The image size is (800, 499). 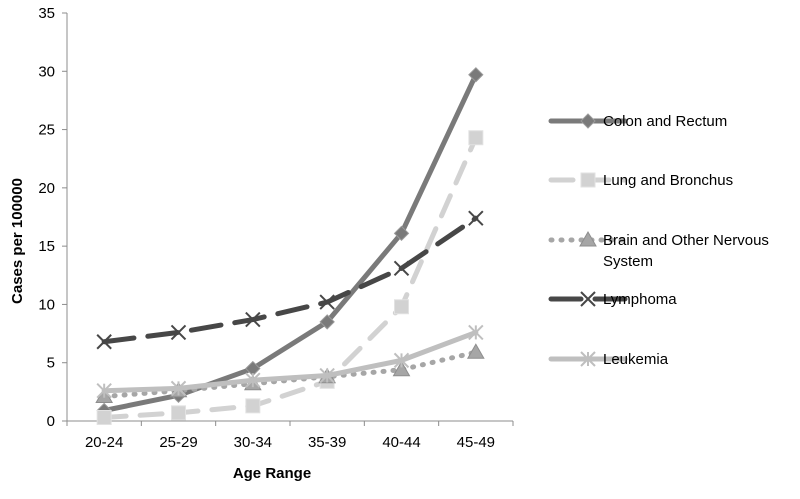 I want to click on y-tick-label: 0, so click(x=51, y=421).